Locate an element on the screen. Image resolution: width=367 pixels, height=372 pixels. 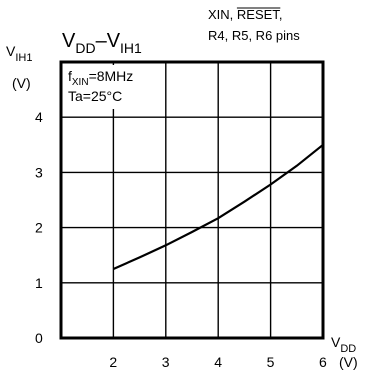
pins-line-2: R4, R5, R6 pins is located at coordinates (254, 35).